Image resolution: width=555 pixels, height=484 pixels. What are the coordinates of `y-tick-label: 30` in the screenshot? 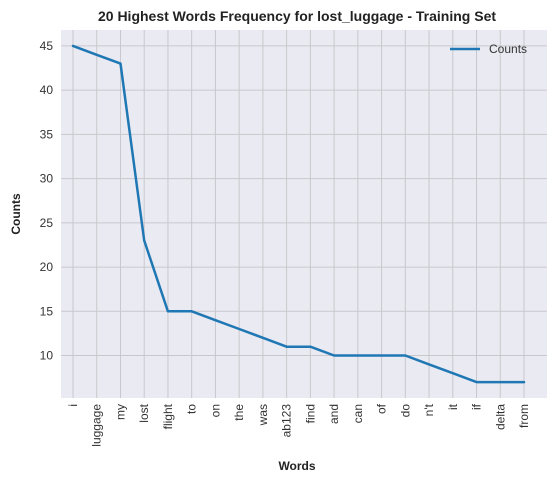 It's located at (47, 179).